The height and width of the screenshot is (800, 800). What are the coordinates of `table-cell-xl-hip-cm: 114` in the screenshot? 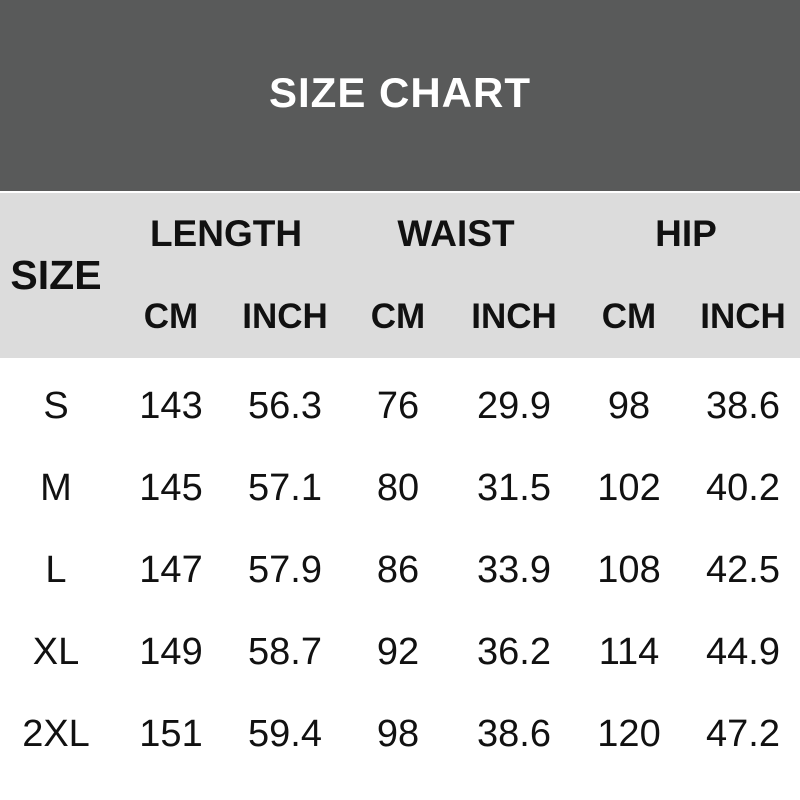 It's located at (629, 651).